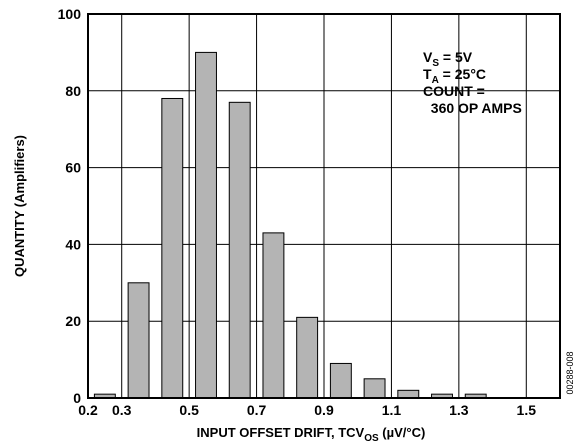 The height and width of the screenshot is (446, 579). I want to click on annotation-line-1: TA = 25°C, so click(454, 76).